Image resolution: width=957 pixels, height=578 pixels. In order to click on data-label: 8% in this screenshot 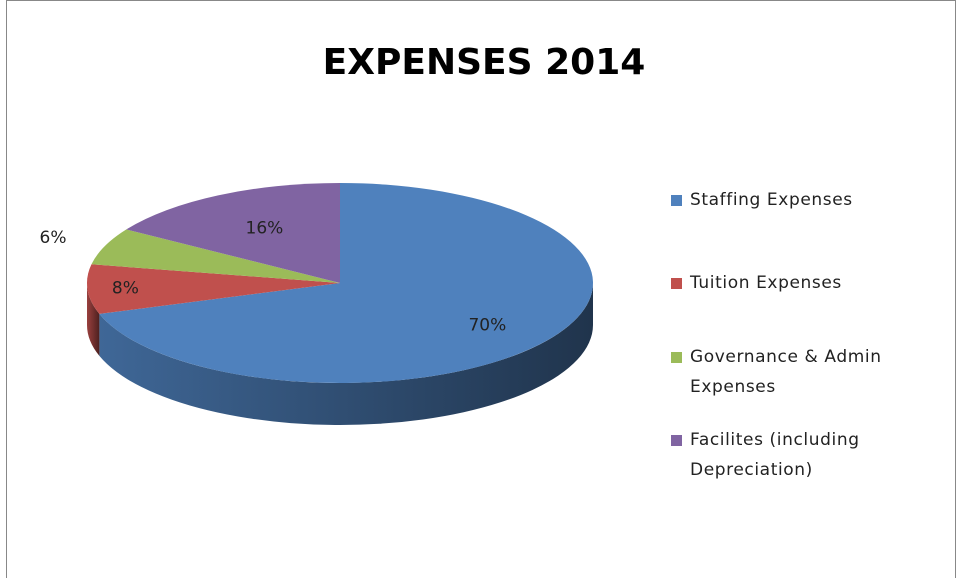, I will do `click(125, 288)`.